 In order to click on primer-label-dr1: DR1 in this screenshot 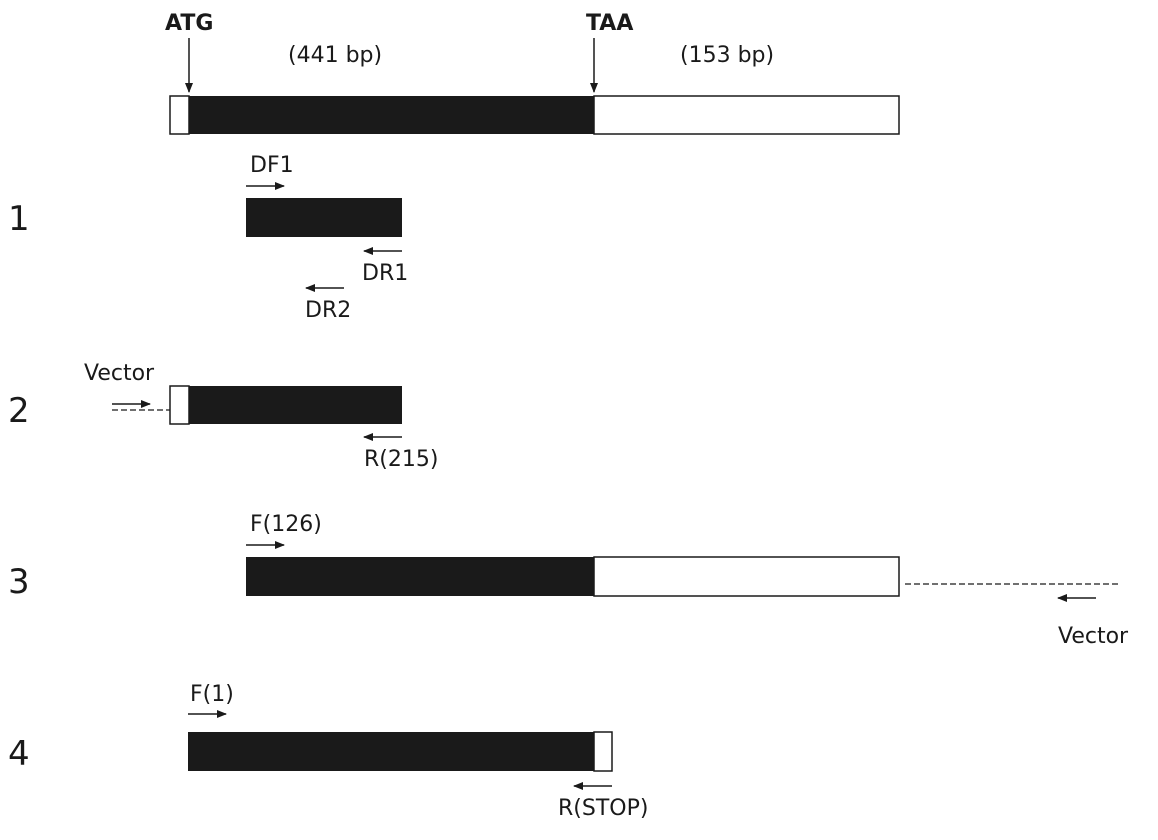, I will do `click(385, 273)`.